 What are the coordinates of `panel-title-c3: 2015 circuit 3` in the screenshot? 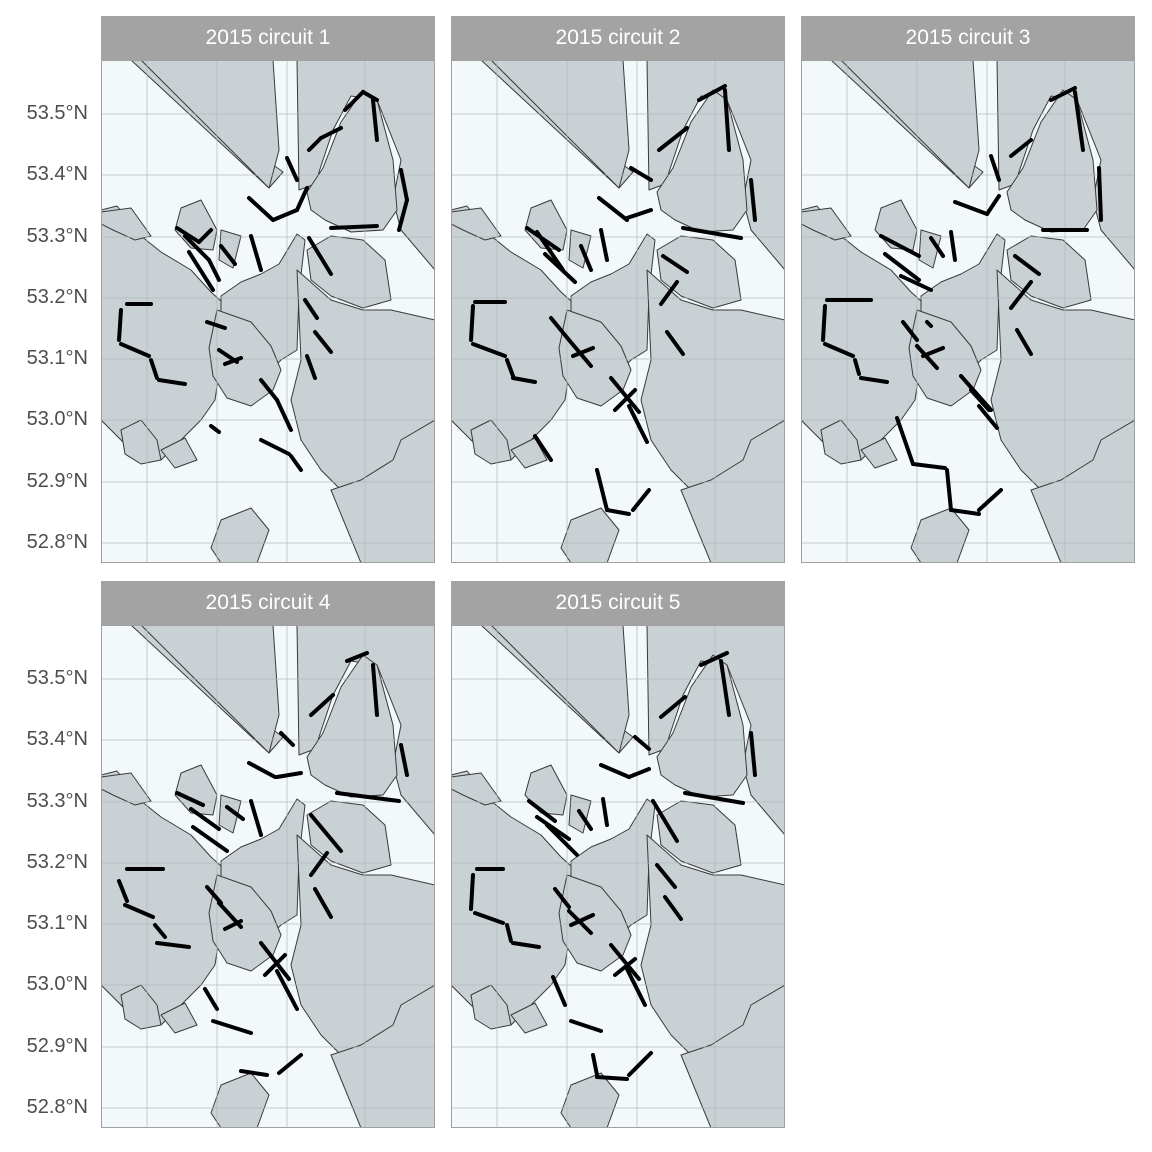 It's located at (968, 38).